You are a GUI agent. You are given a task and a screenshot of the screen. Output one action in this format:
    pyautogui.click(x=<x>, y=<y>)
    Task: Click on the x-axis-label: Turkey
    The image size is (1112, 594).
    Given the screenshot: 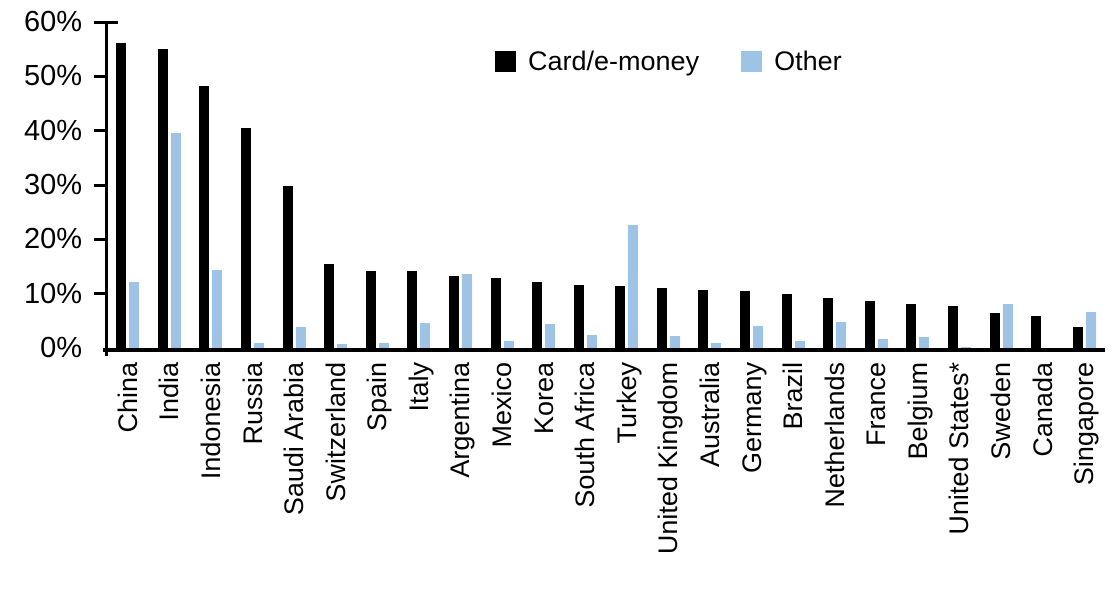 What is the action you would take?
    pyautogui.click(x=626, y=403)
    